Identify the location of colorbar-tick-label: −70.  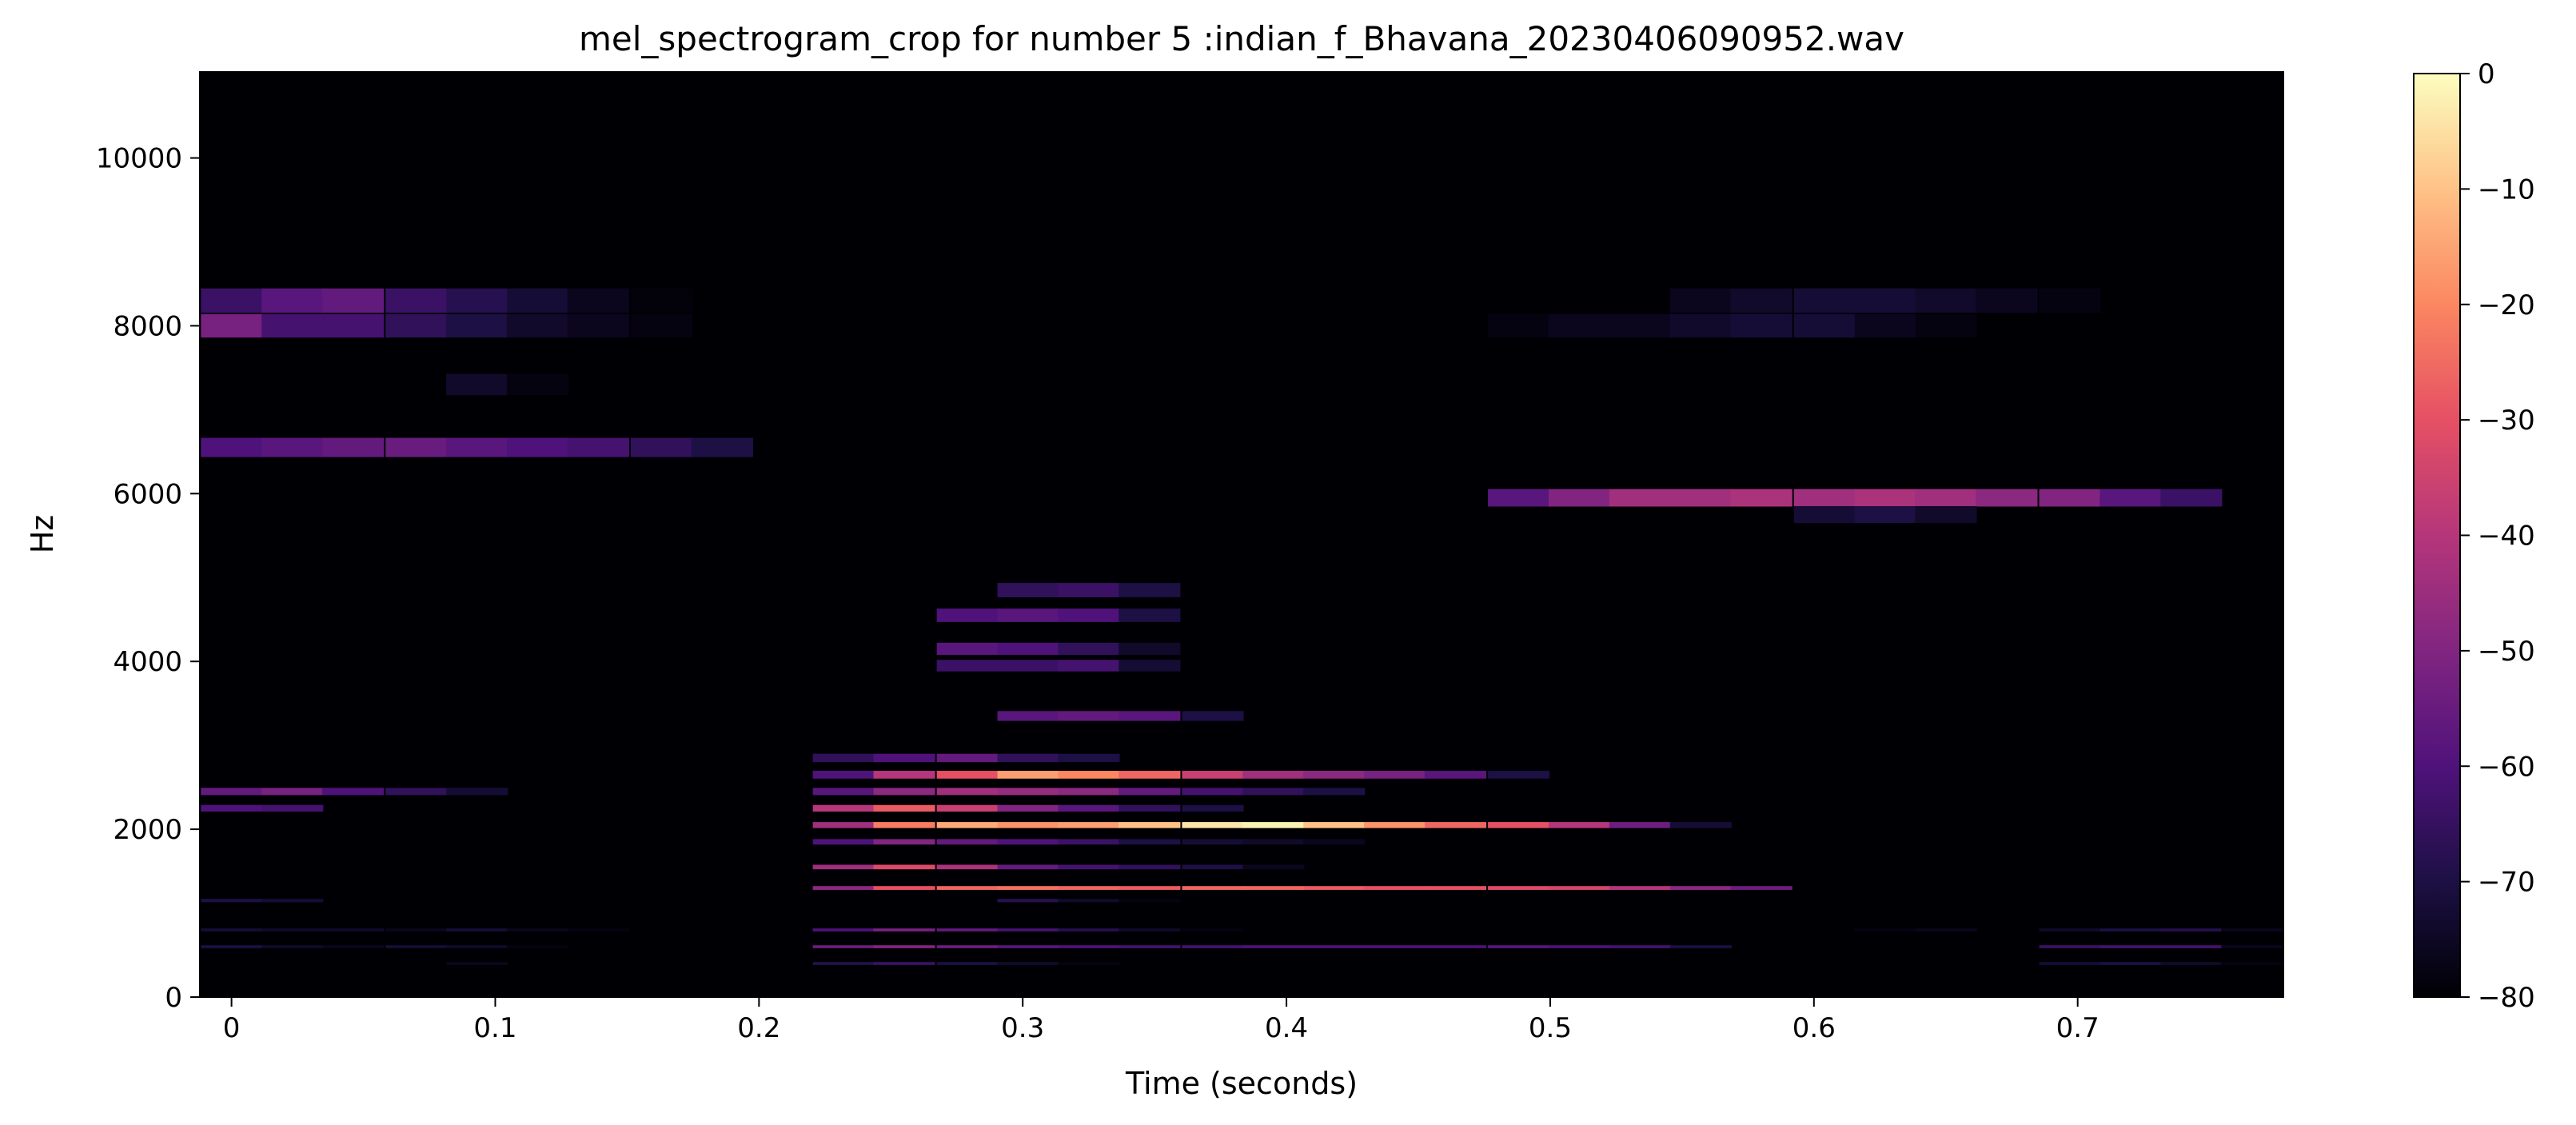
(2506, 883).